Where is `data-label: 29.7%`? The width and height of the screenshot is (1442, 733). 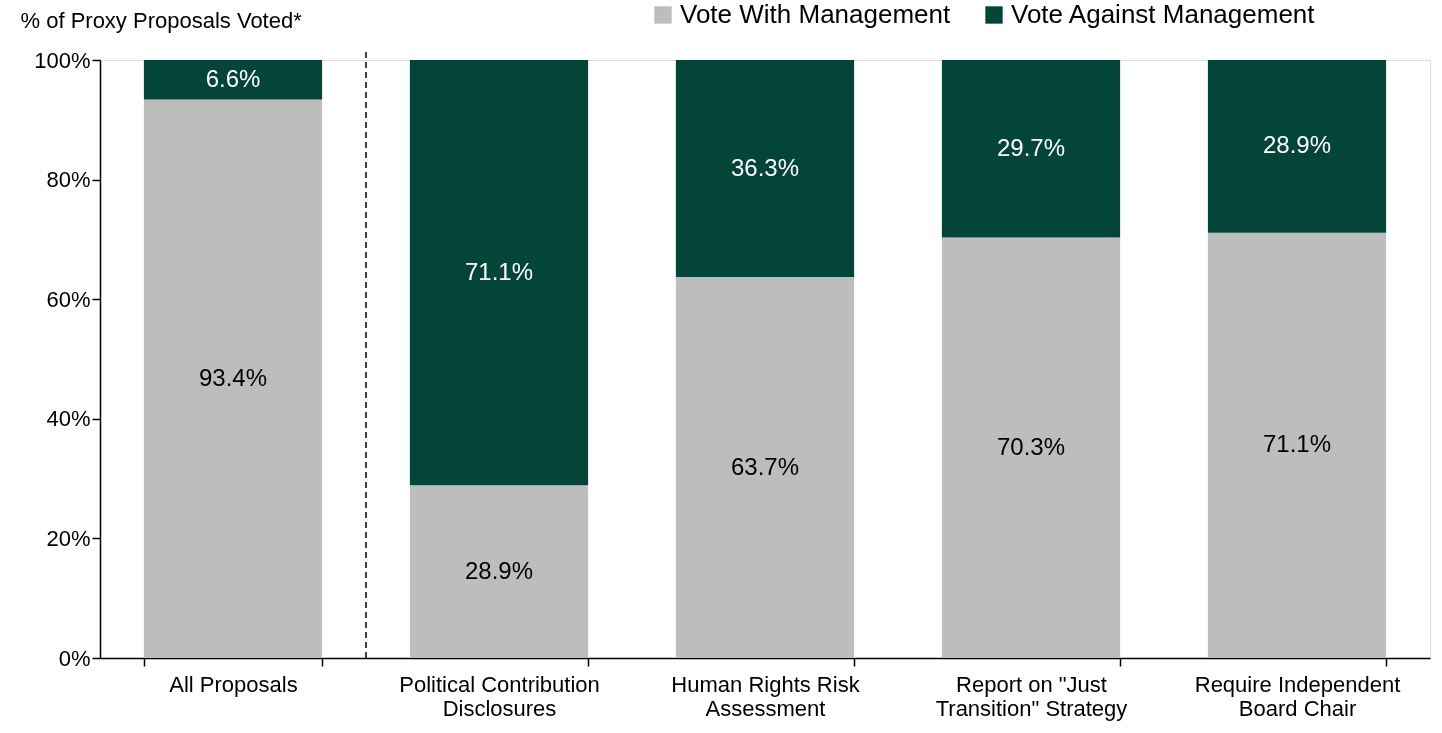 data-label: 29.7% is located at coordinates (1031, 147).